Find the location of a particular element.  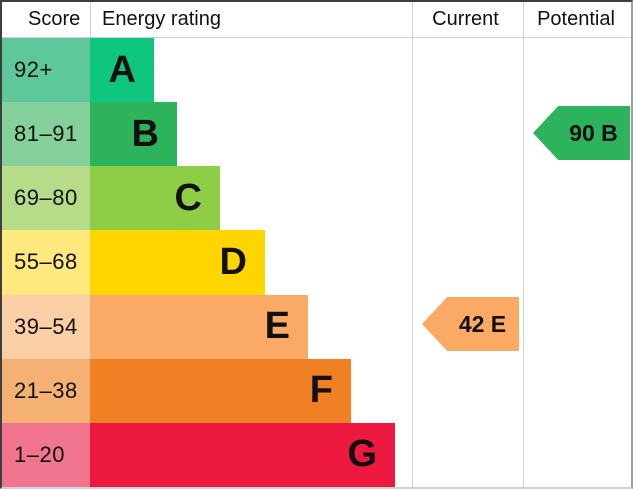

band-bar: F is located at coordinates (220, 390).